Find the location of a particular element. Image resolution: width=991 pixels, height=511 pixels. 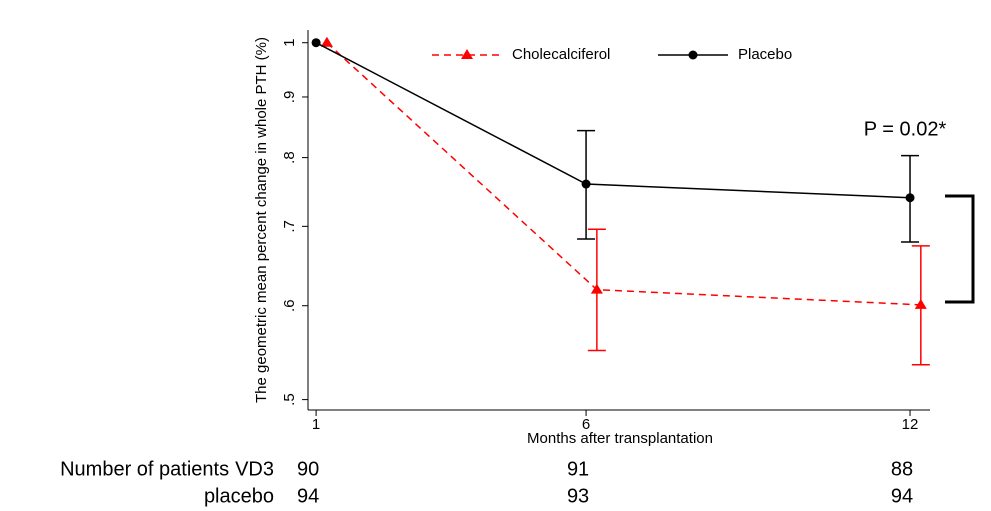

y-tick-label: 1 is located at coordinates (289, 43).